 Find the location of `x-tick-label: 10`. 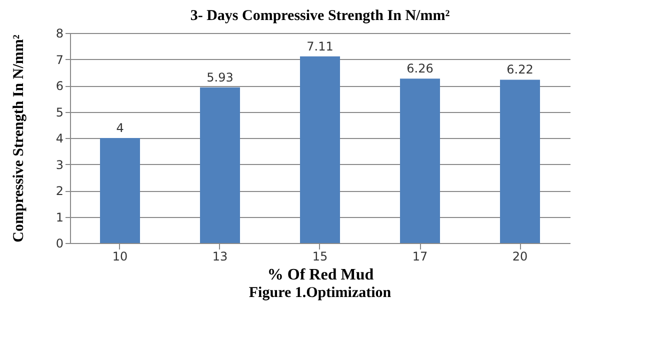

x-tick-label: 10 is located at coordinates (120, 257).